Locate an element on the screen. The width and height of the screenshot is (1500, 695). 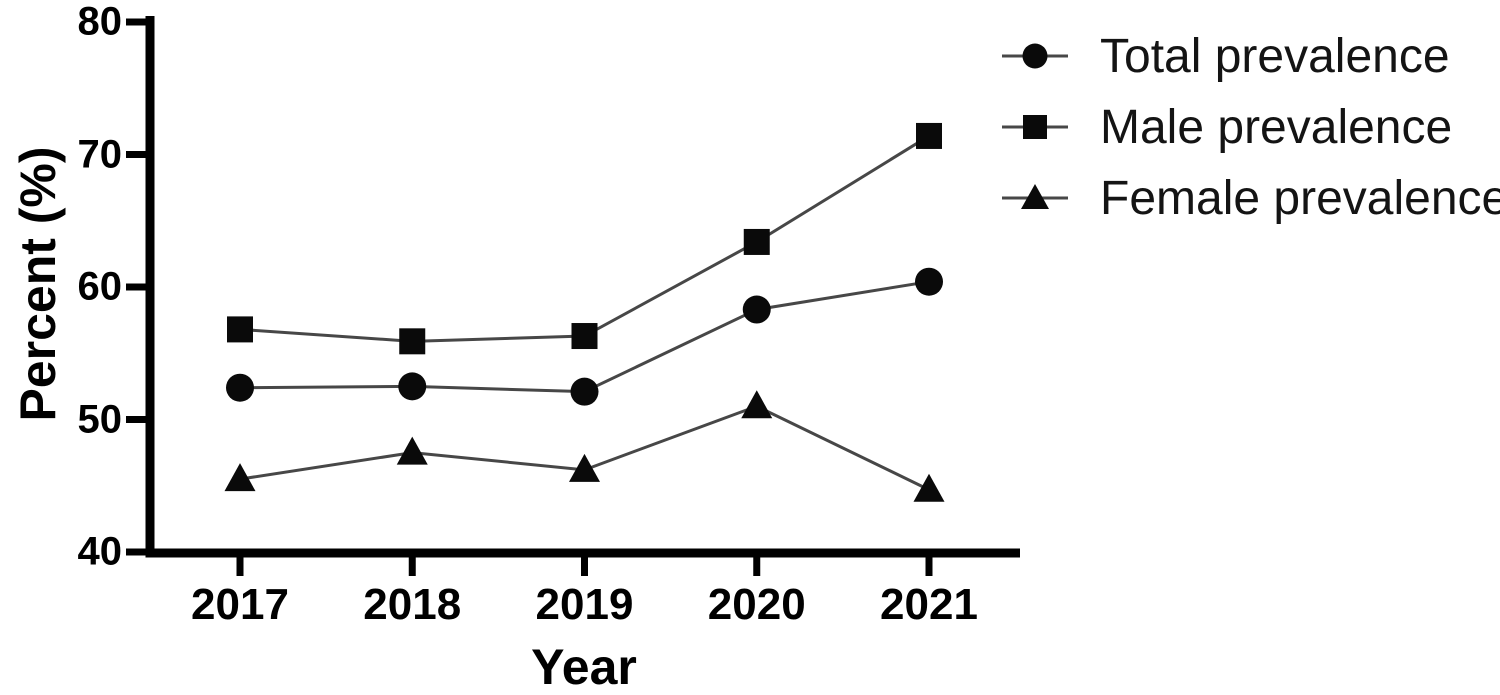
y-tick-label: 80 is located at coordinates (100, 22).